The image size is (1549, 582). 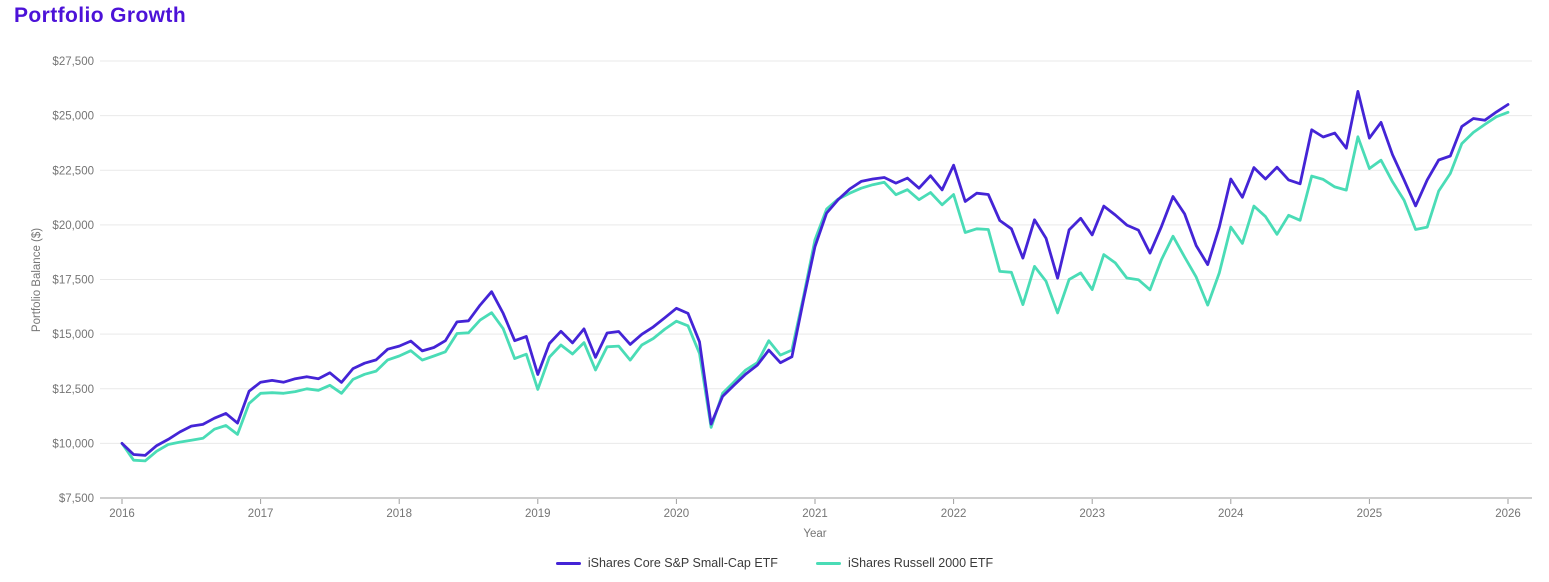 What do you see at coordinates (76, 499) in the screenshot?
I see `y-tick-label: $7,500` at bounding box center [76, 499].